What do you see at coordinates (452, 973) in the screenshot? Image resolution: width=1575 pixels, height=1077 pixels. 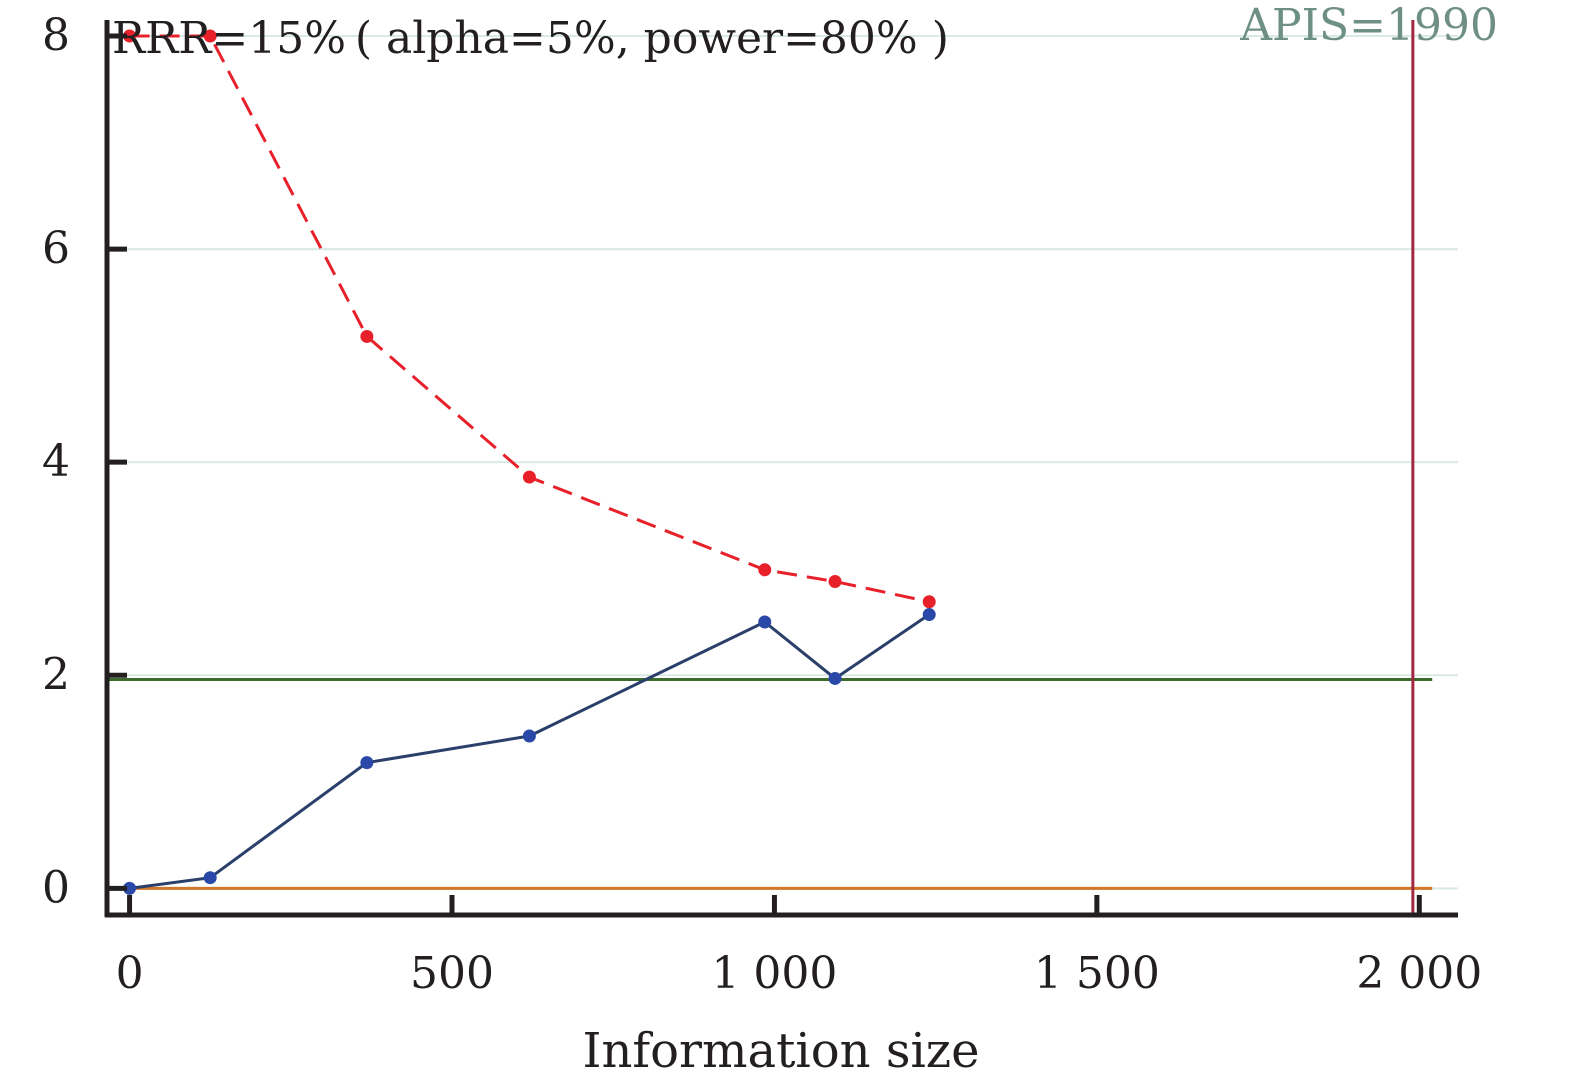 I see `x-tick-label-1: 500` at bounding box center [452, 973].